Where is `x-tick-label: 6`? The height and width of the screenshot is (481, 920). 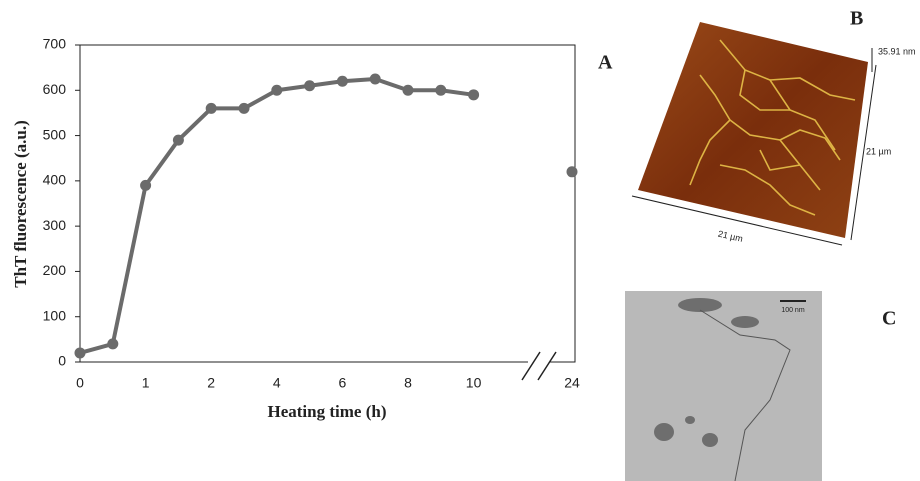 x-tick-label: 6 is located at coordinates (343, 383).